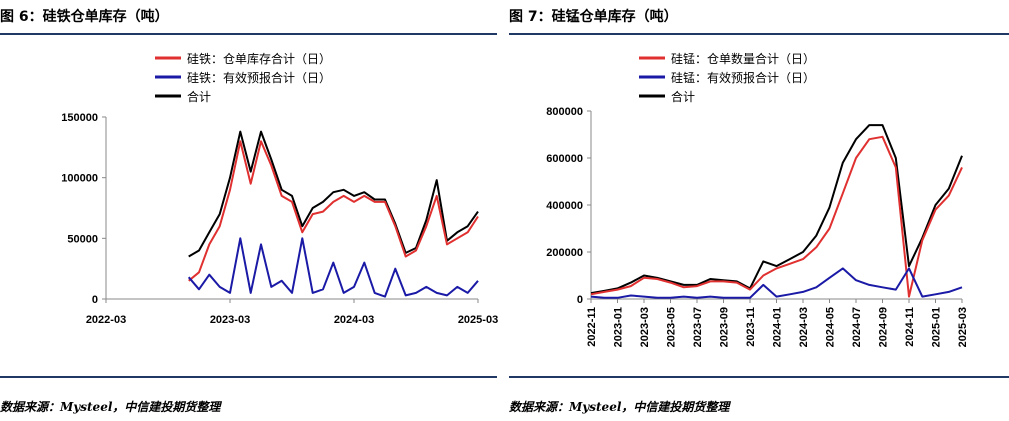 Image resolution: width=1009 pixels, height=421 pixels. What do you see at coordinates (778, 327) in the screenshot?
I see `x-tick-label: 2024-01` at bounding box center [778, 327].